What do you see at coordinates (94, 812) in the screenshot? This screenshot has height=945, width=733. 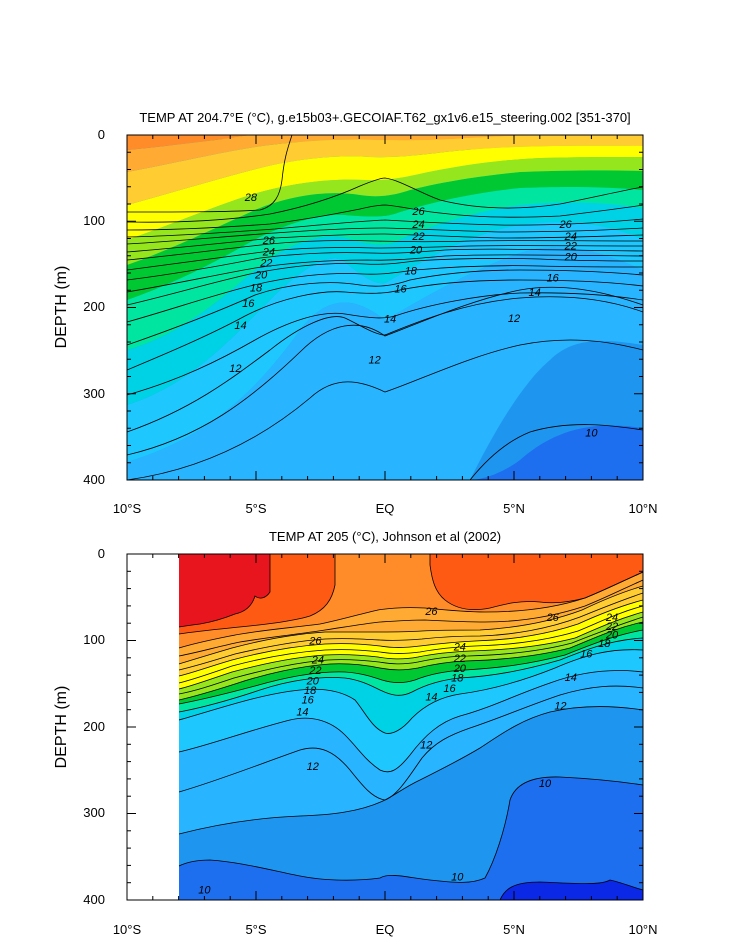 I see `bot-y-tick-label-300: 300` at bounding box center [94, 812].